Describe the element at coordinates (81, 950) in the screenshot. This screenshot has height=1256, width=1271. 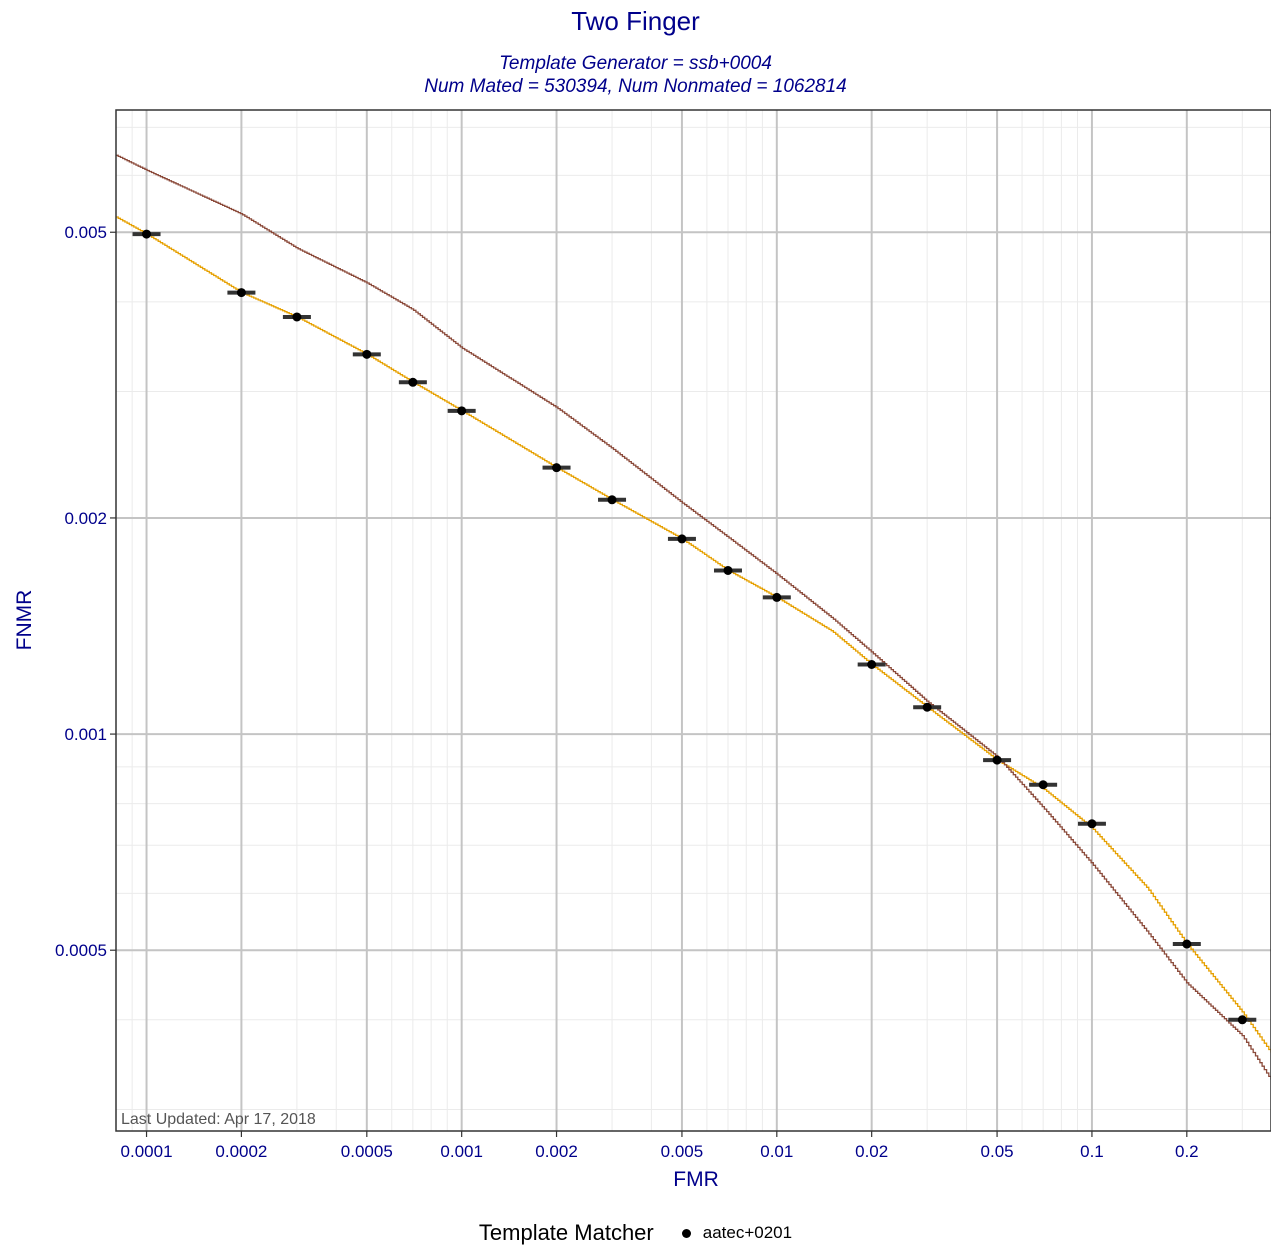
I see `y-tick-label: 0.0005` at that location.